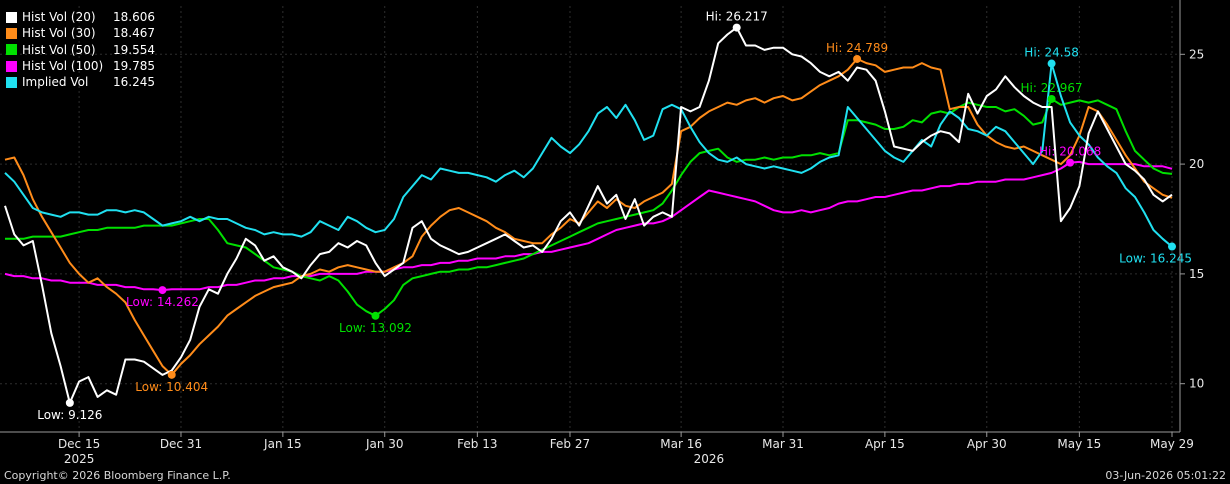  What do you see at coordinates (885, 444) in the screenshot?
I see `x-tick-label: Apr 15` at bounding box center [885, 444].